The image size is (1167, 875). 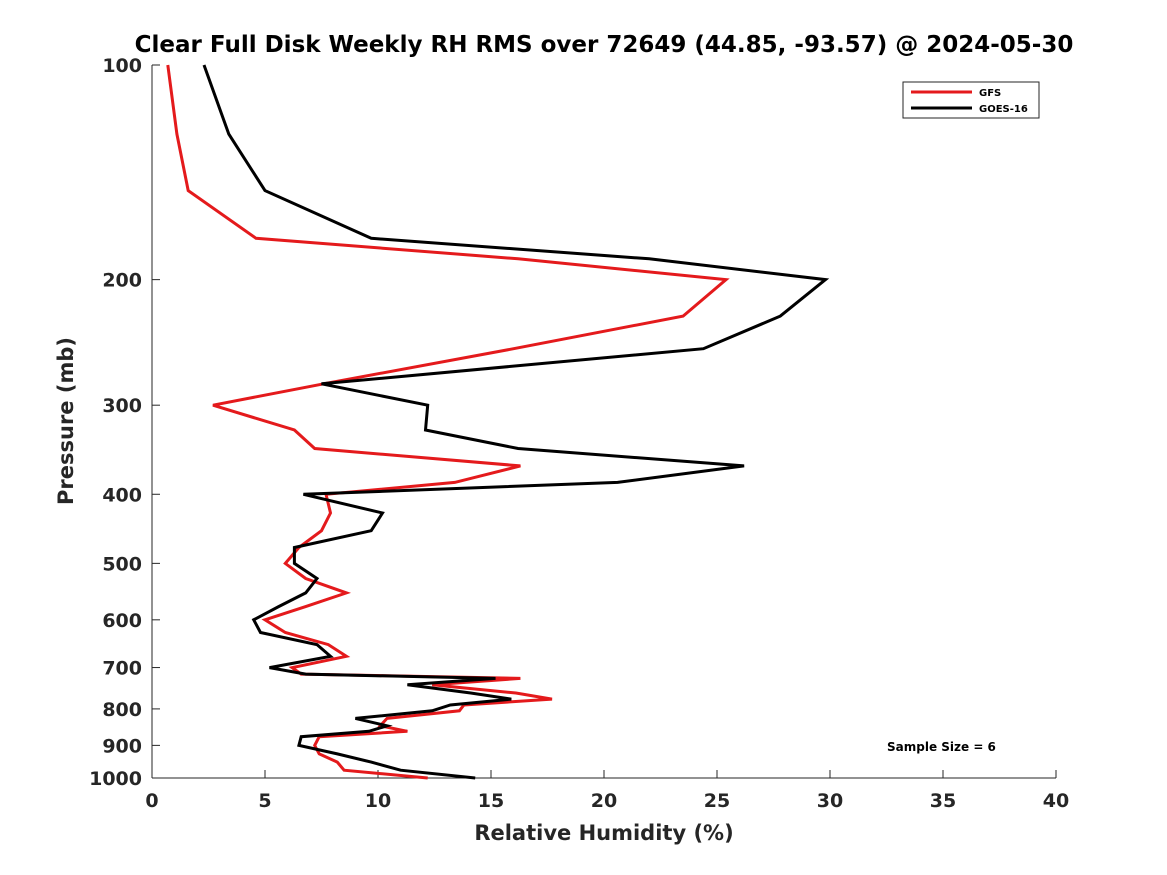 I want to click on x-tick-label: 15, so click(x=491, y=801).